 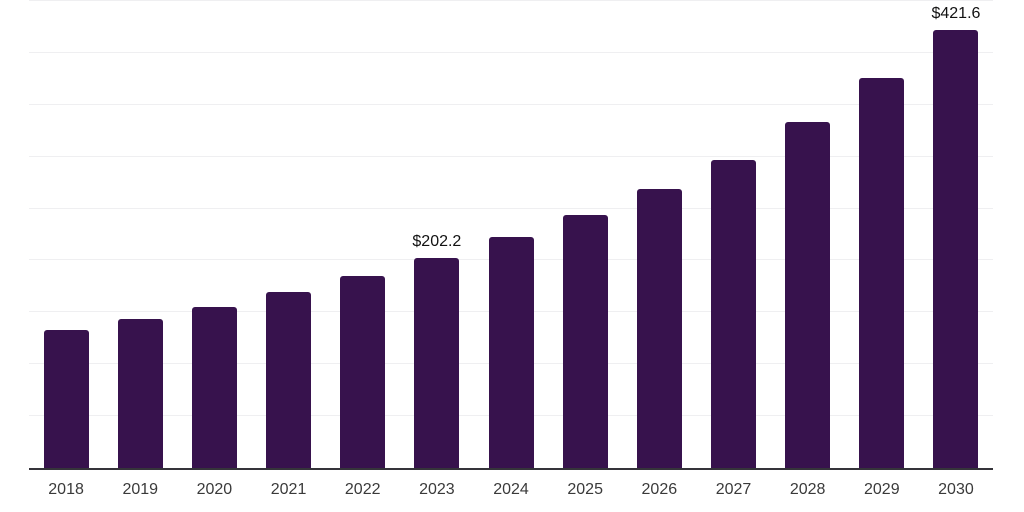 What do you see at coordinates (214, 489) in the screenshot?
I see `x-tick-label-2020: 2020` at bounding box center [214, 489].